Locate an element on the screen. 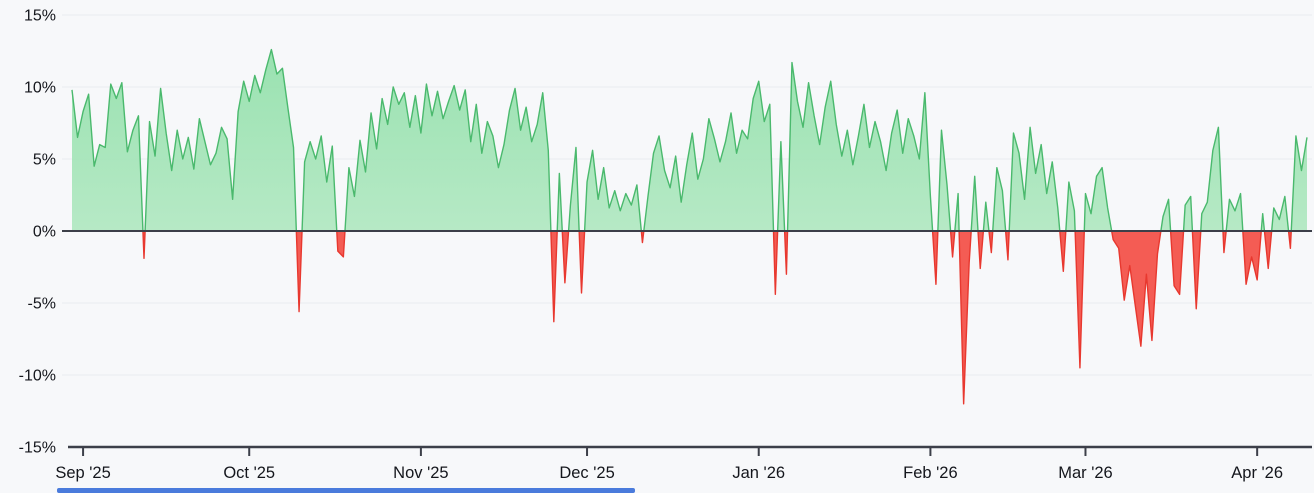 Image resolution: width=1314 pixels, height=493 pixels. x-axis-label: Feb '26 is located at coordinates (930, 473).